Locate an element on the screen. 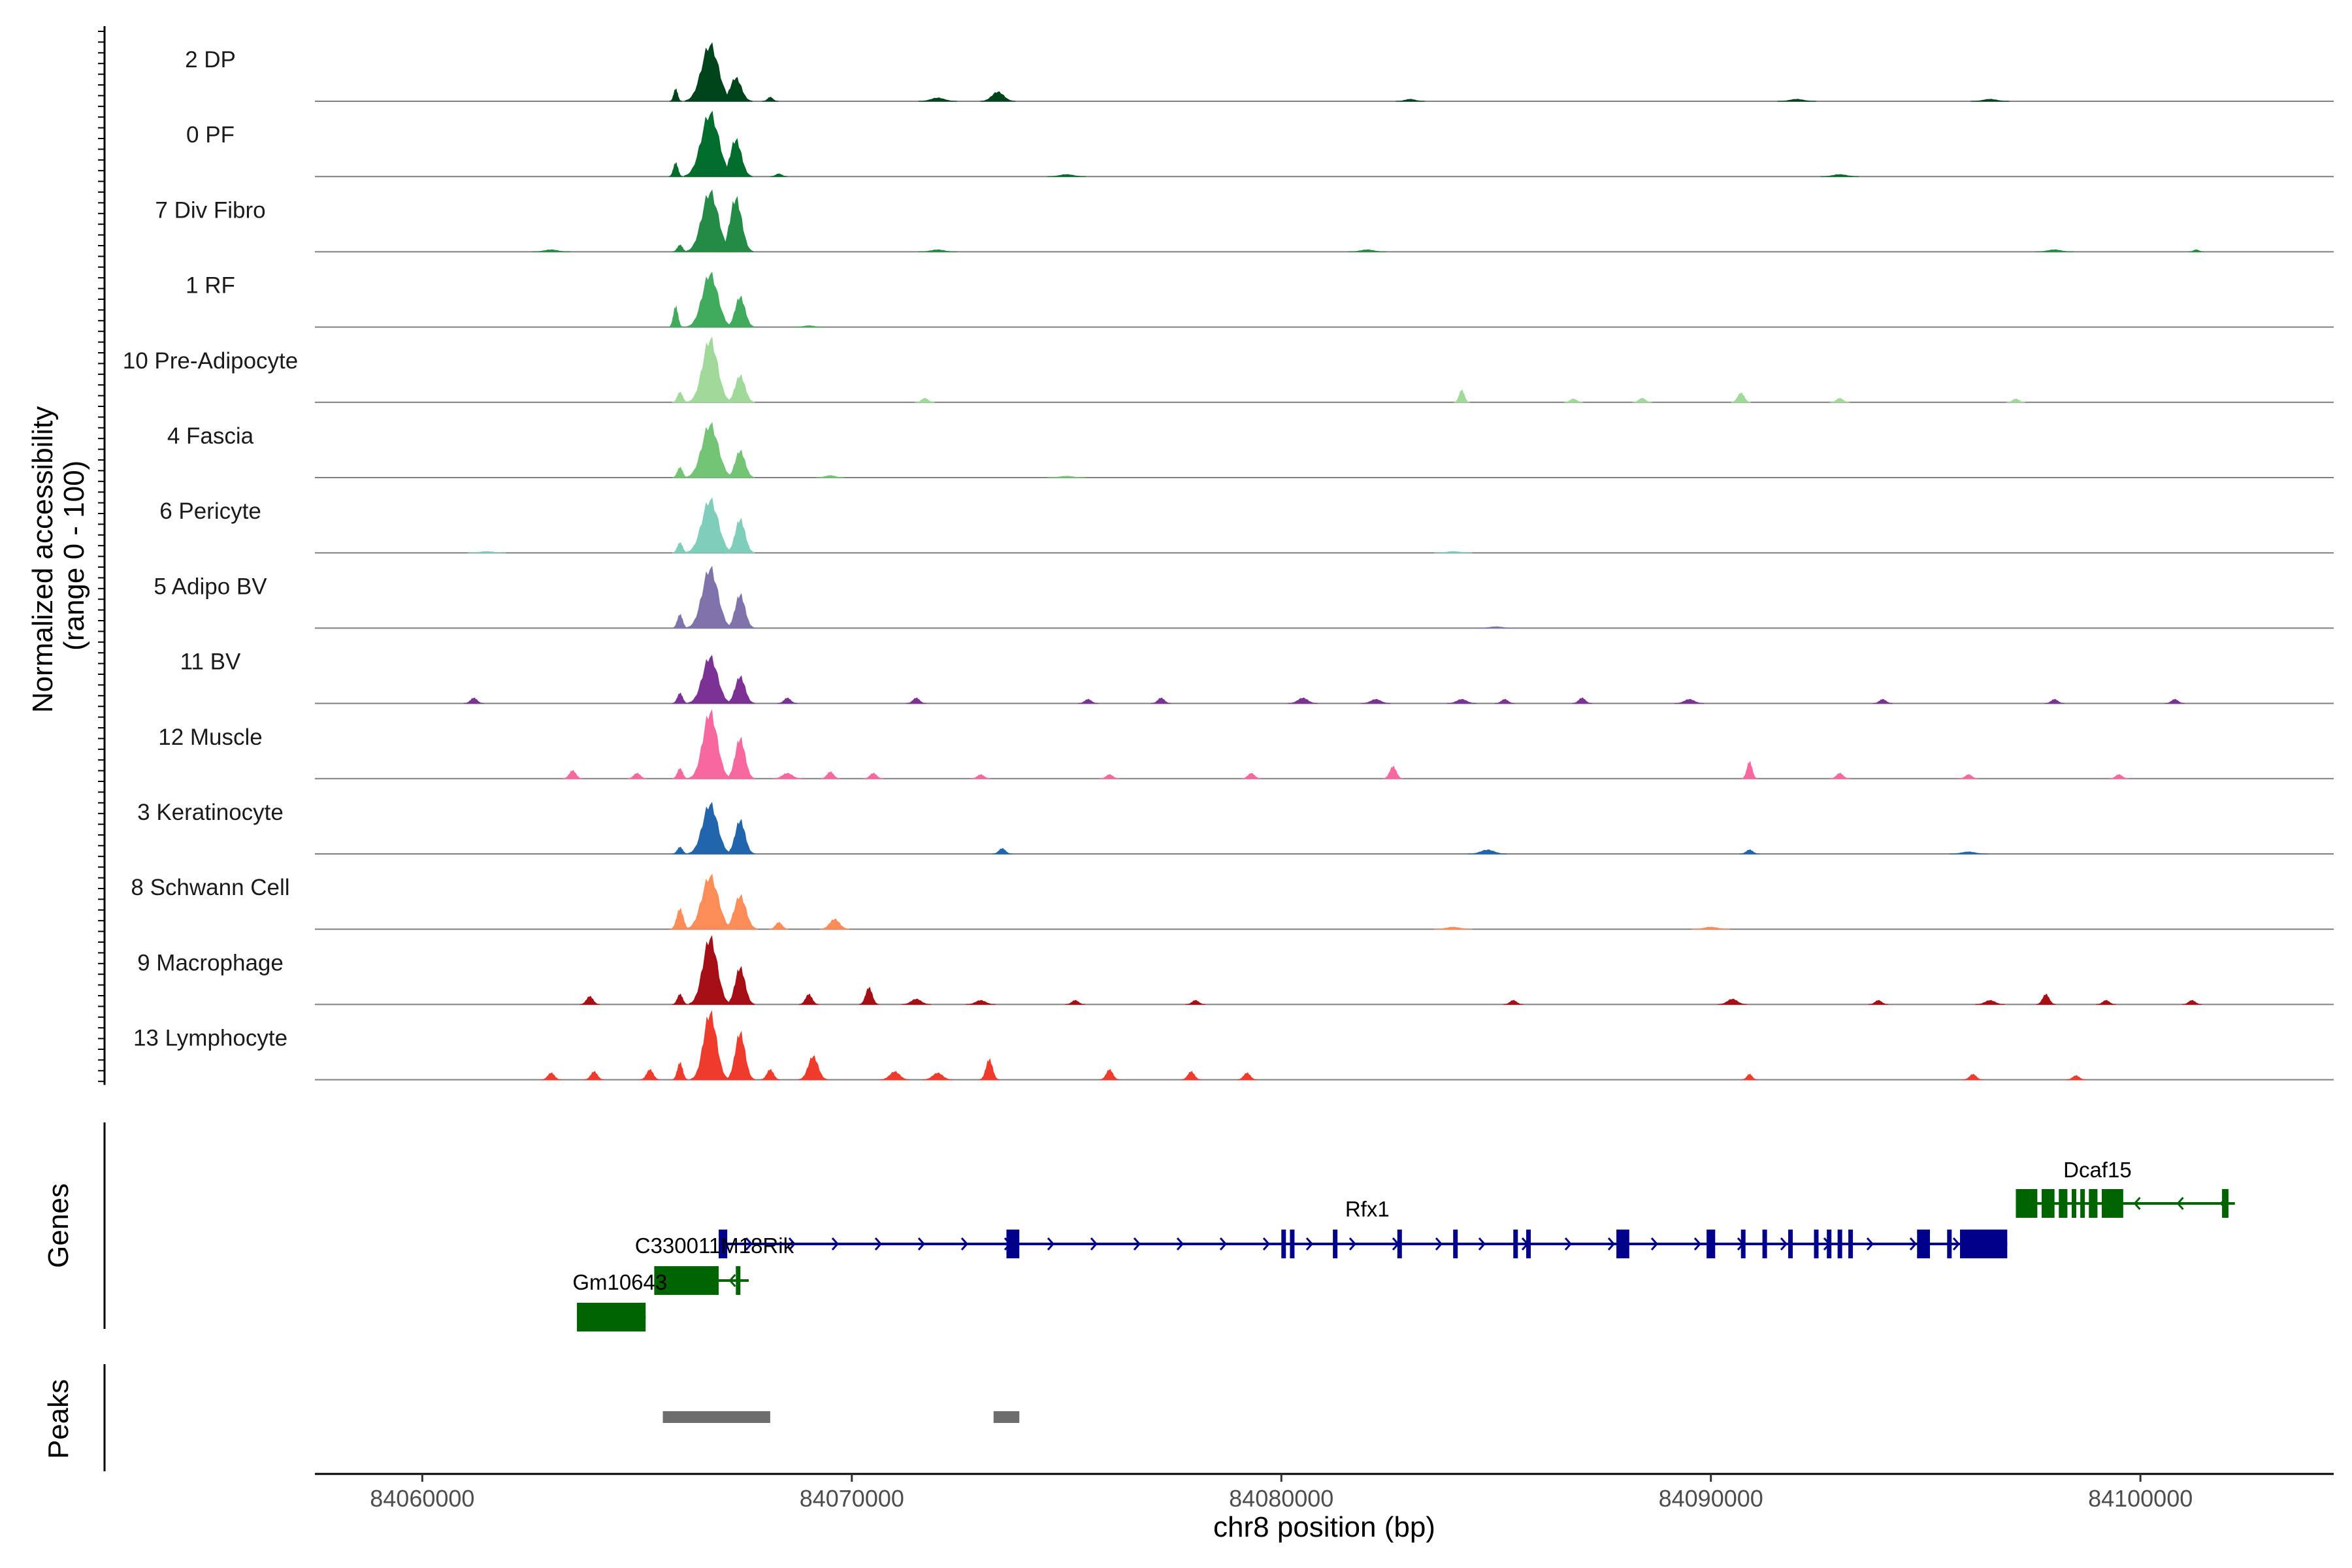 This screenshot has width=2352, height=1568. peaks-panel-title: Peaks is located at coordinates (58, 1419).